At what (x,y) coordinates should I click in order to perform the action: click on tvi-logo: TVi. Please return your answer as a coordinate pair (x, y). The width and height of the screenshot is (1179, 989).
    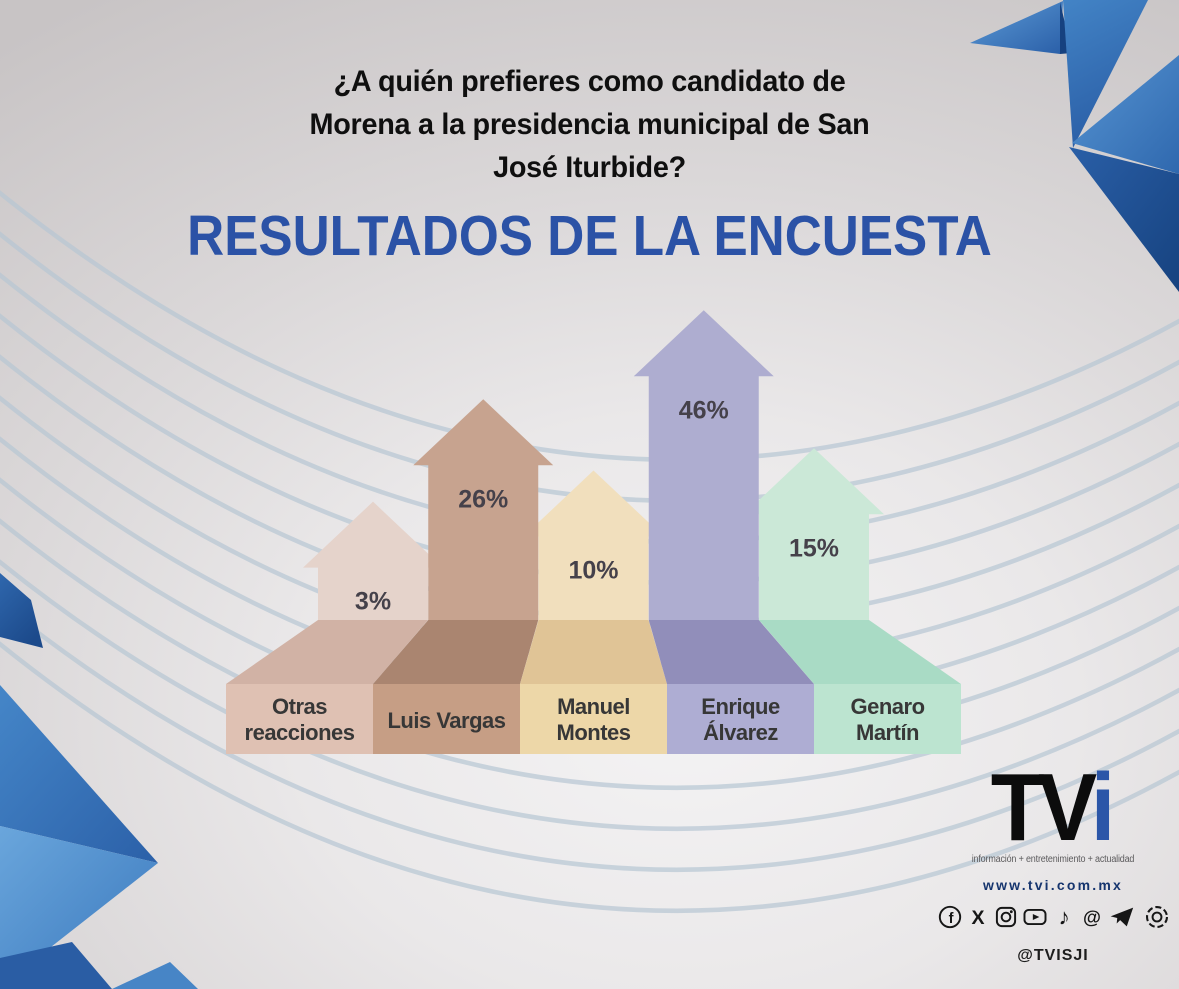
    Looking at the image, I should click on (1053, 808).